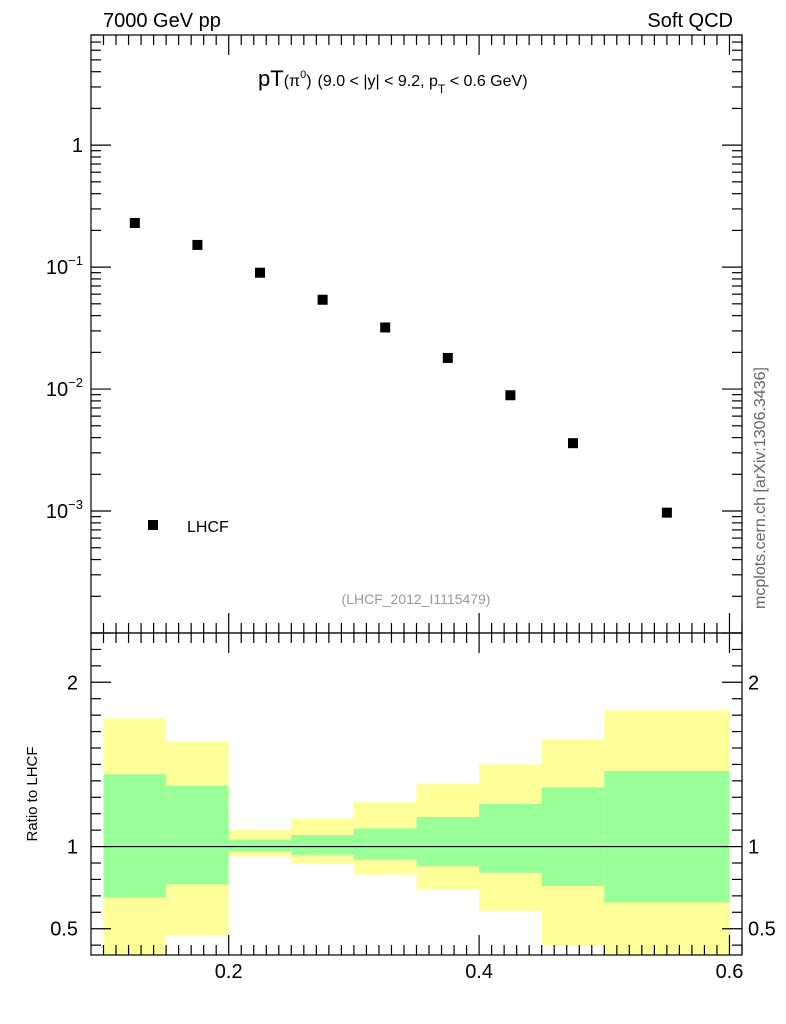 The width and height of the screenshot is (786, 1024). Describe the element at coordinates (753, 848) in the screenshot. I see `ratio-y-tick-label-right: 1` at that location.